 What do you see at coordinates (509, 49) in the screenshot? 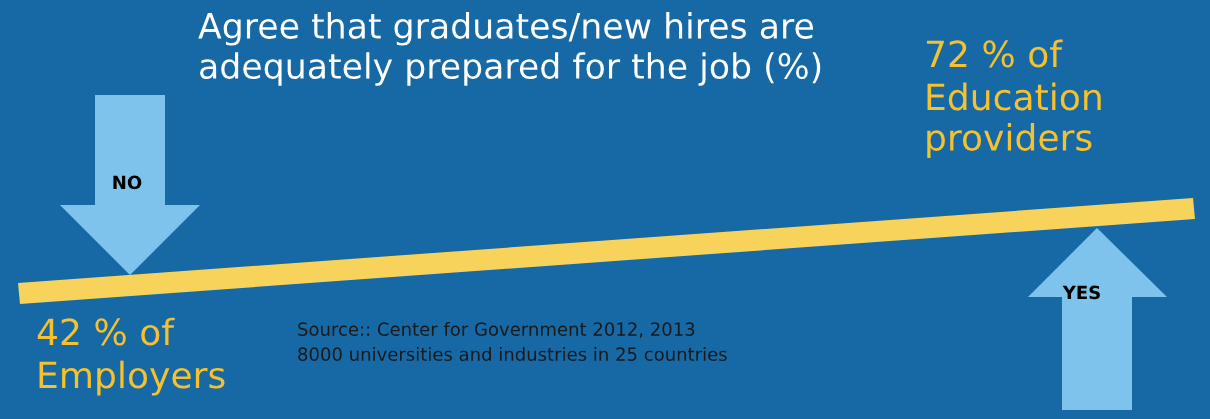
I see `text: Agree that graduates/new hires are adequately prepared for the job (%)` at bounding box center [509, 49].